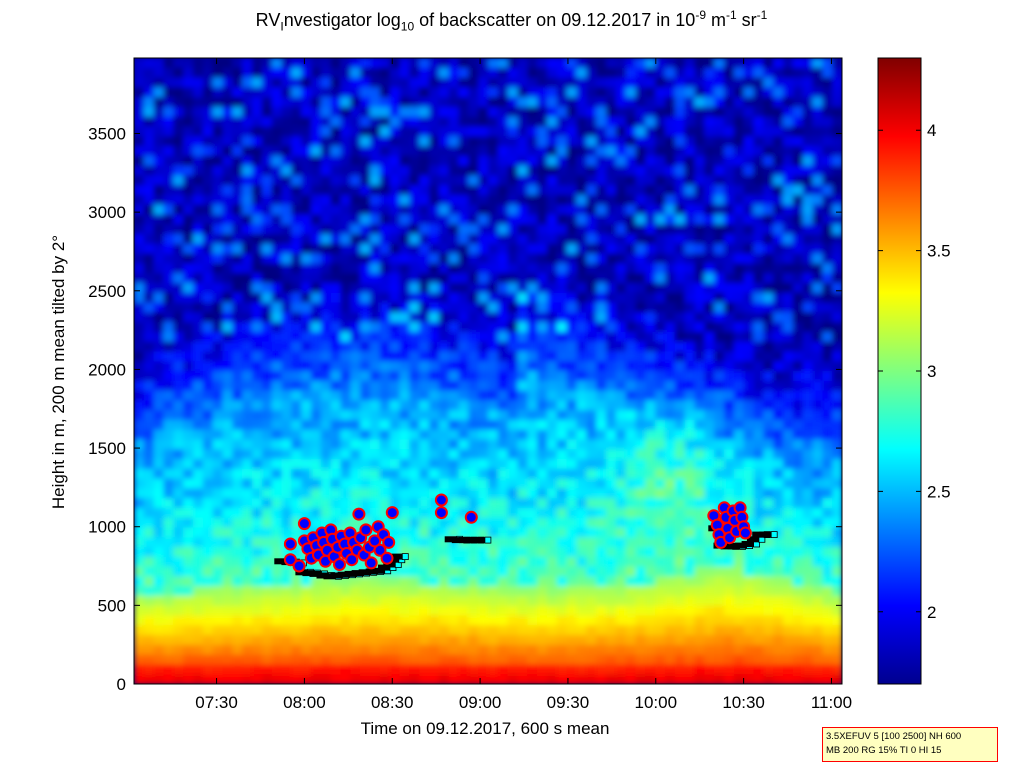 Image resolution: width=1023 pixels, height=767 pixels. What do you see at coordinates (216, 702) in the screenshot?
I see `x-tick-label: 07:30` at bounding box center [216, 702].